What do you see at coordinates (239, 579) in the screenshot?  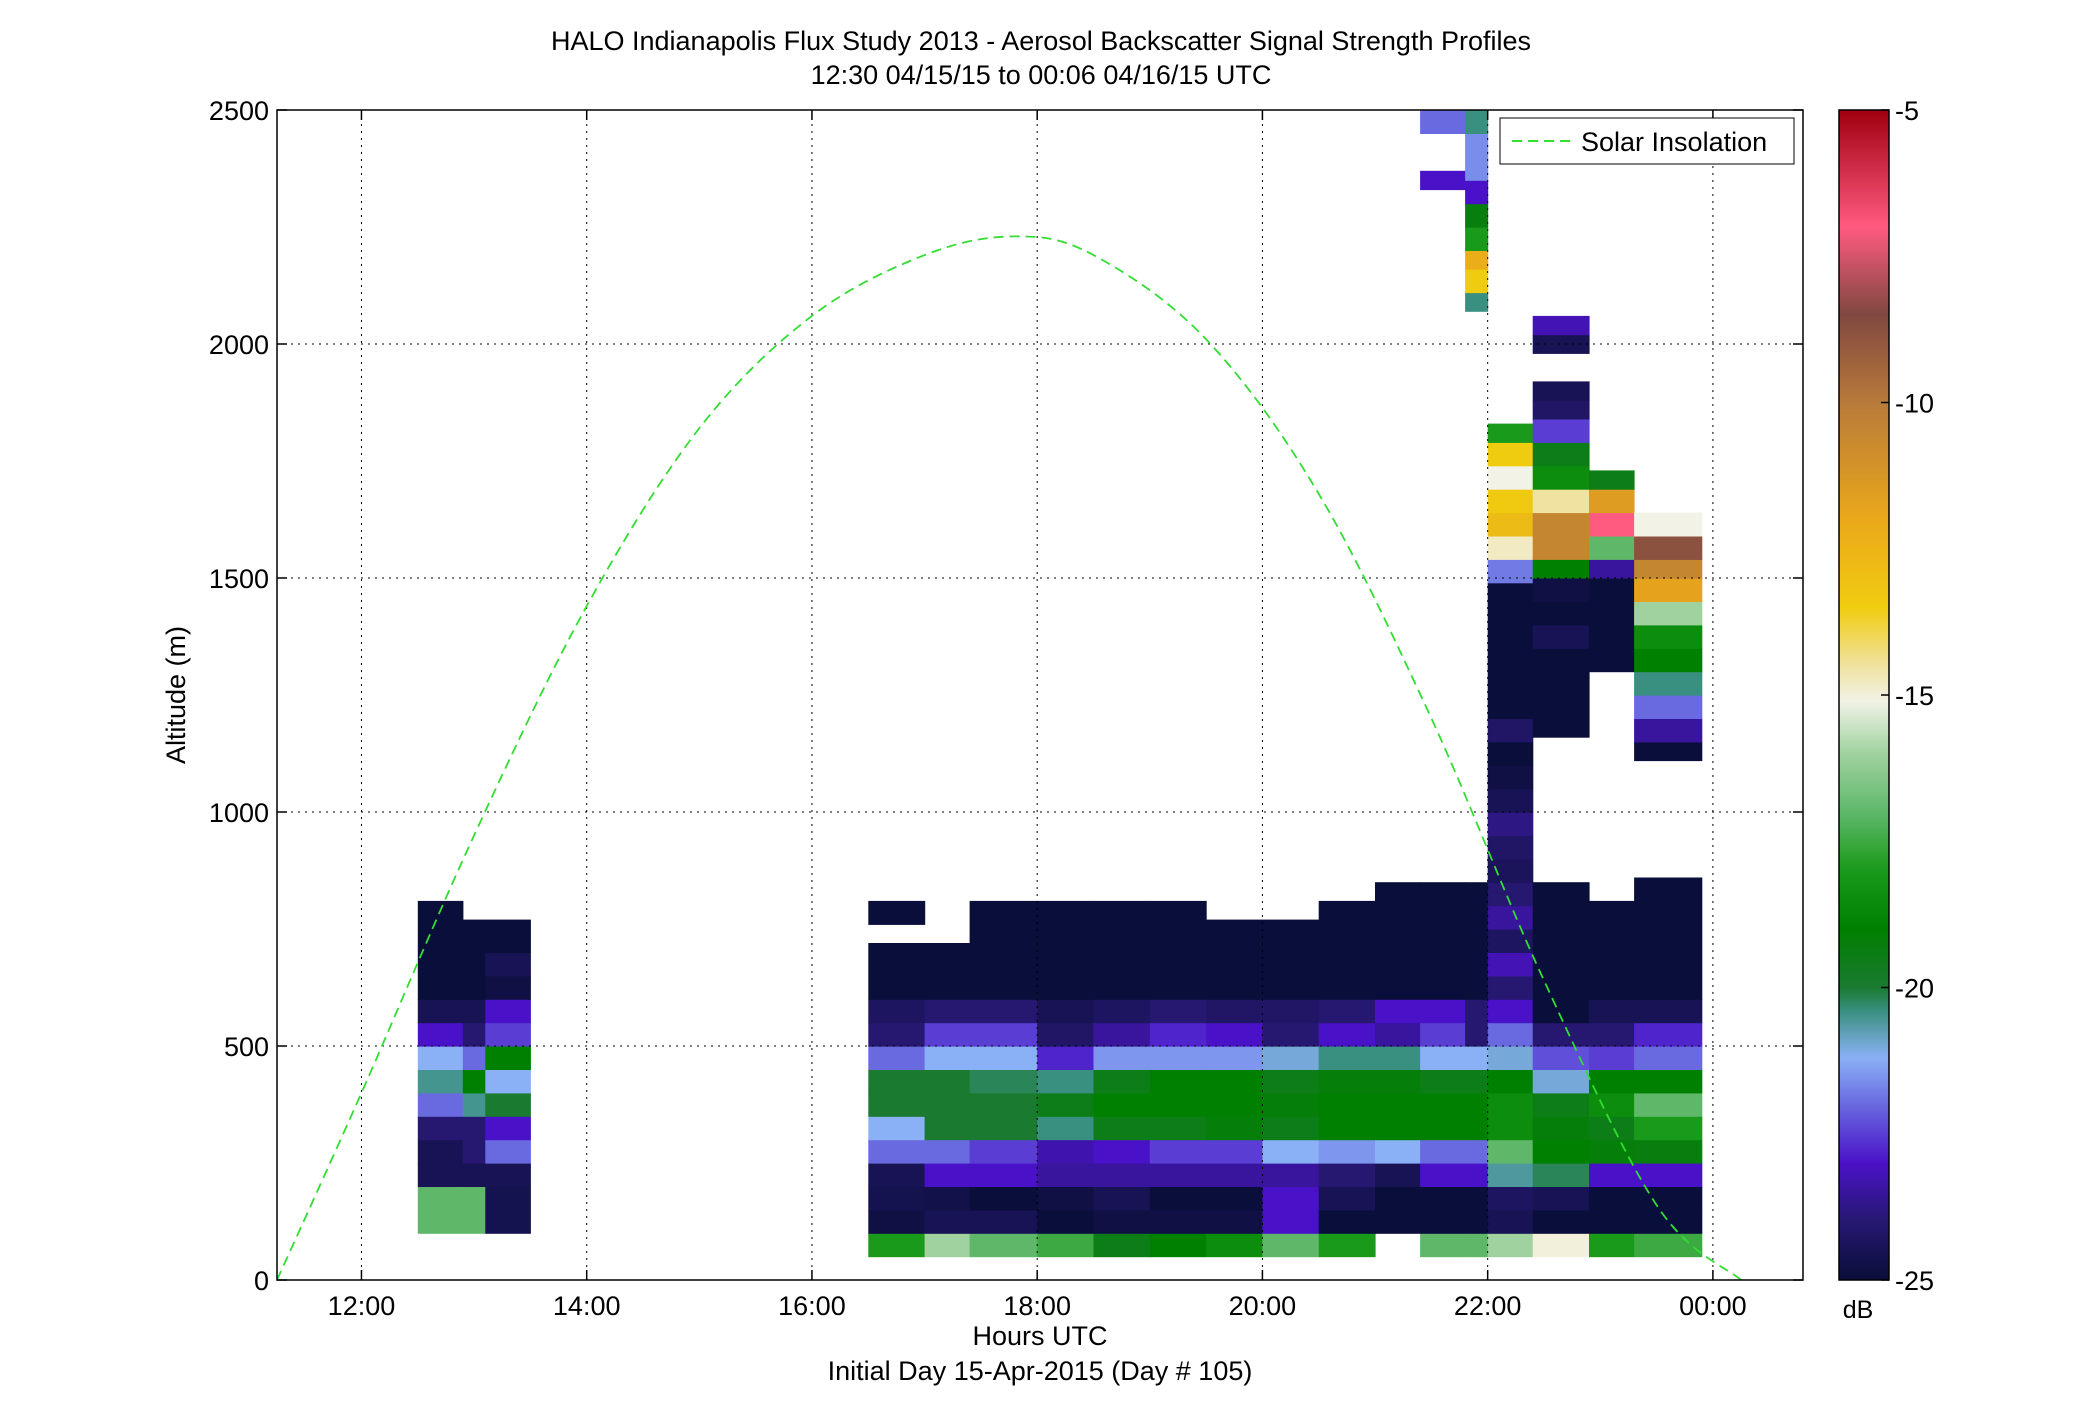 I see `y-tick-label: 1500` at bounding box center [239, 579].